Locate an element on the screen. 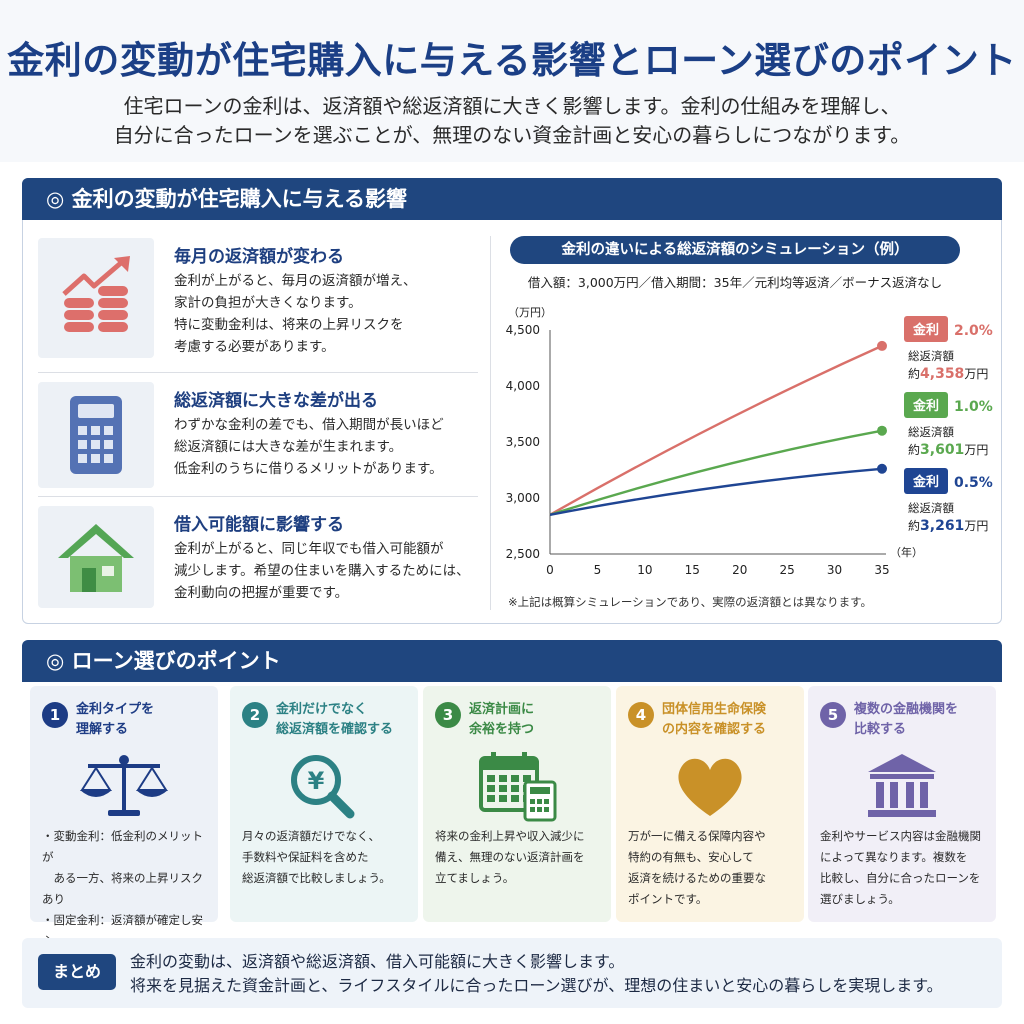 The height and width of the screenshot is (1024, 1024). card-title: 返済計画に余裕を持つ is located at coordinates (537, 720).